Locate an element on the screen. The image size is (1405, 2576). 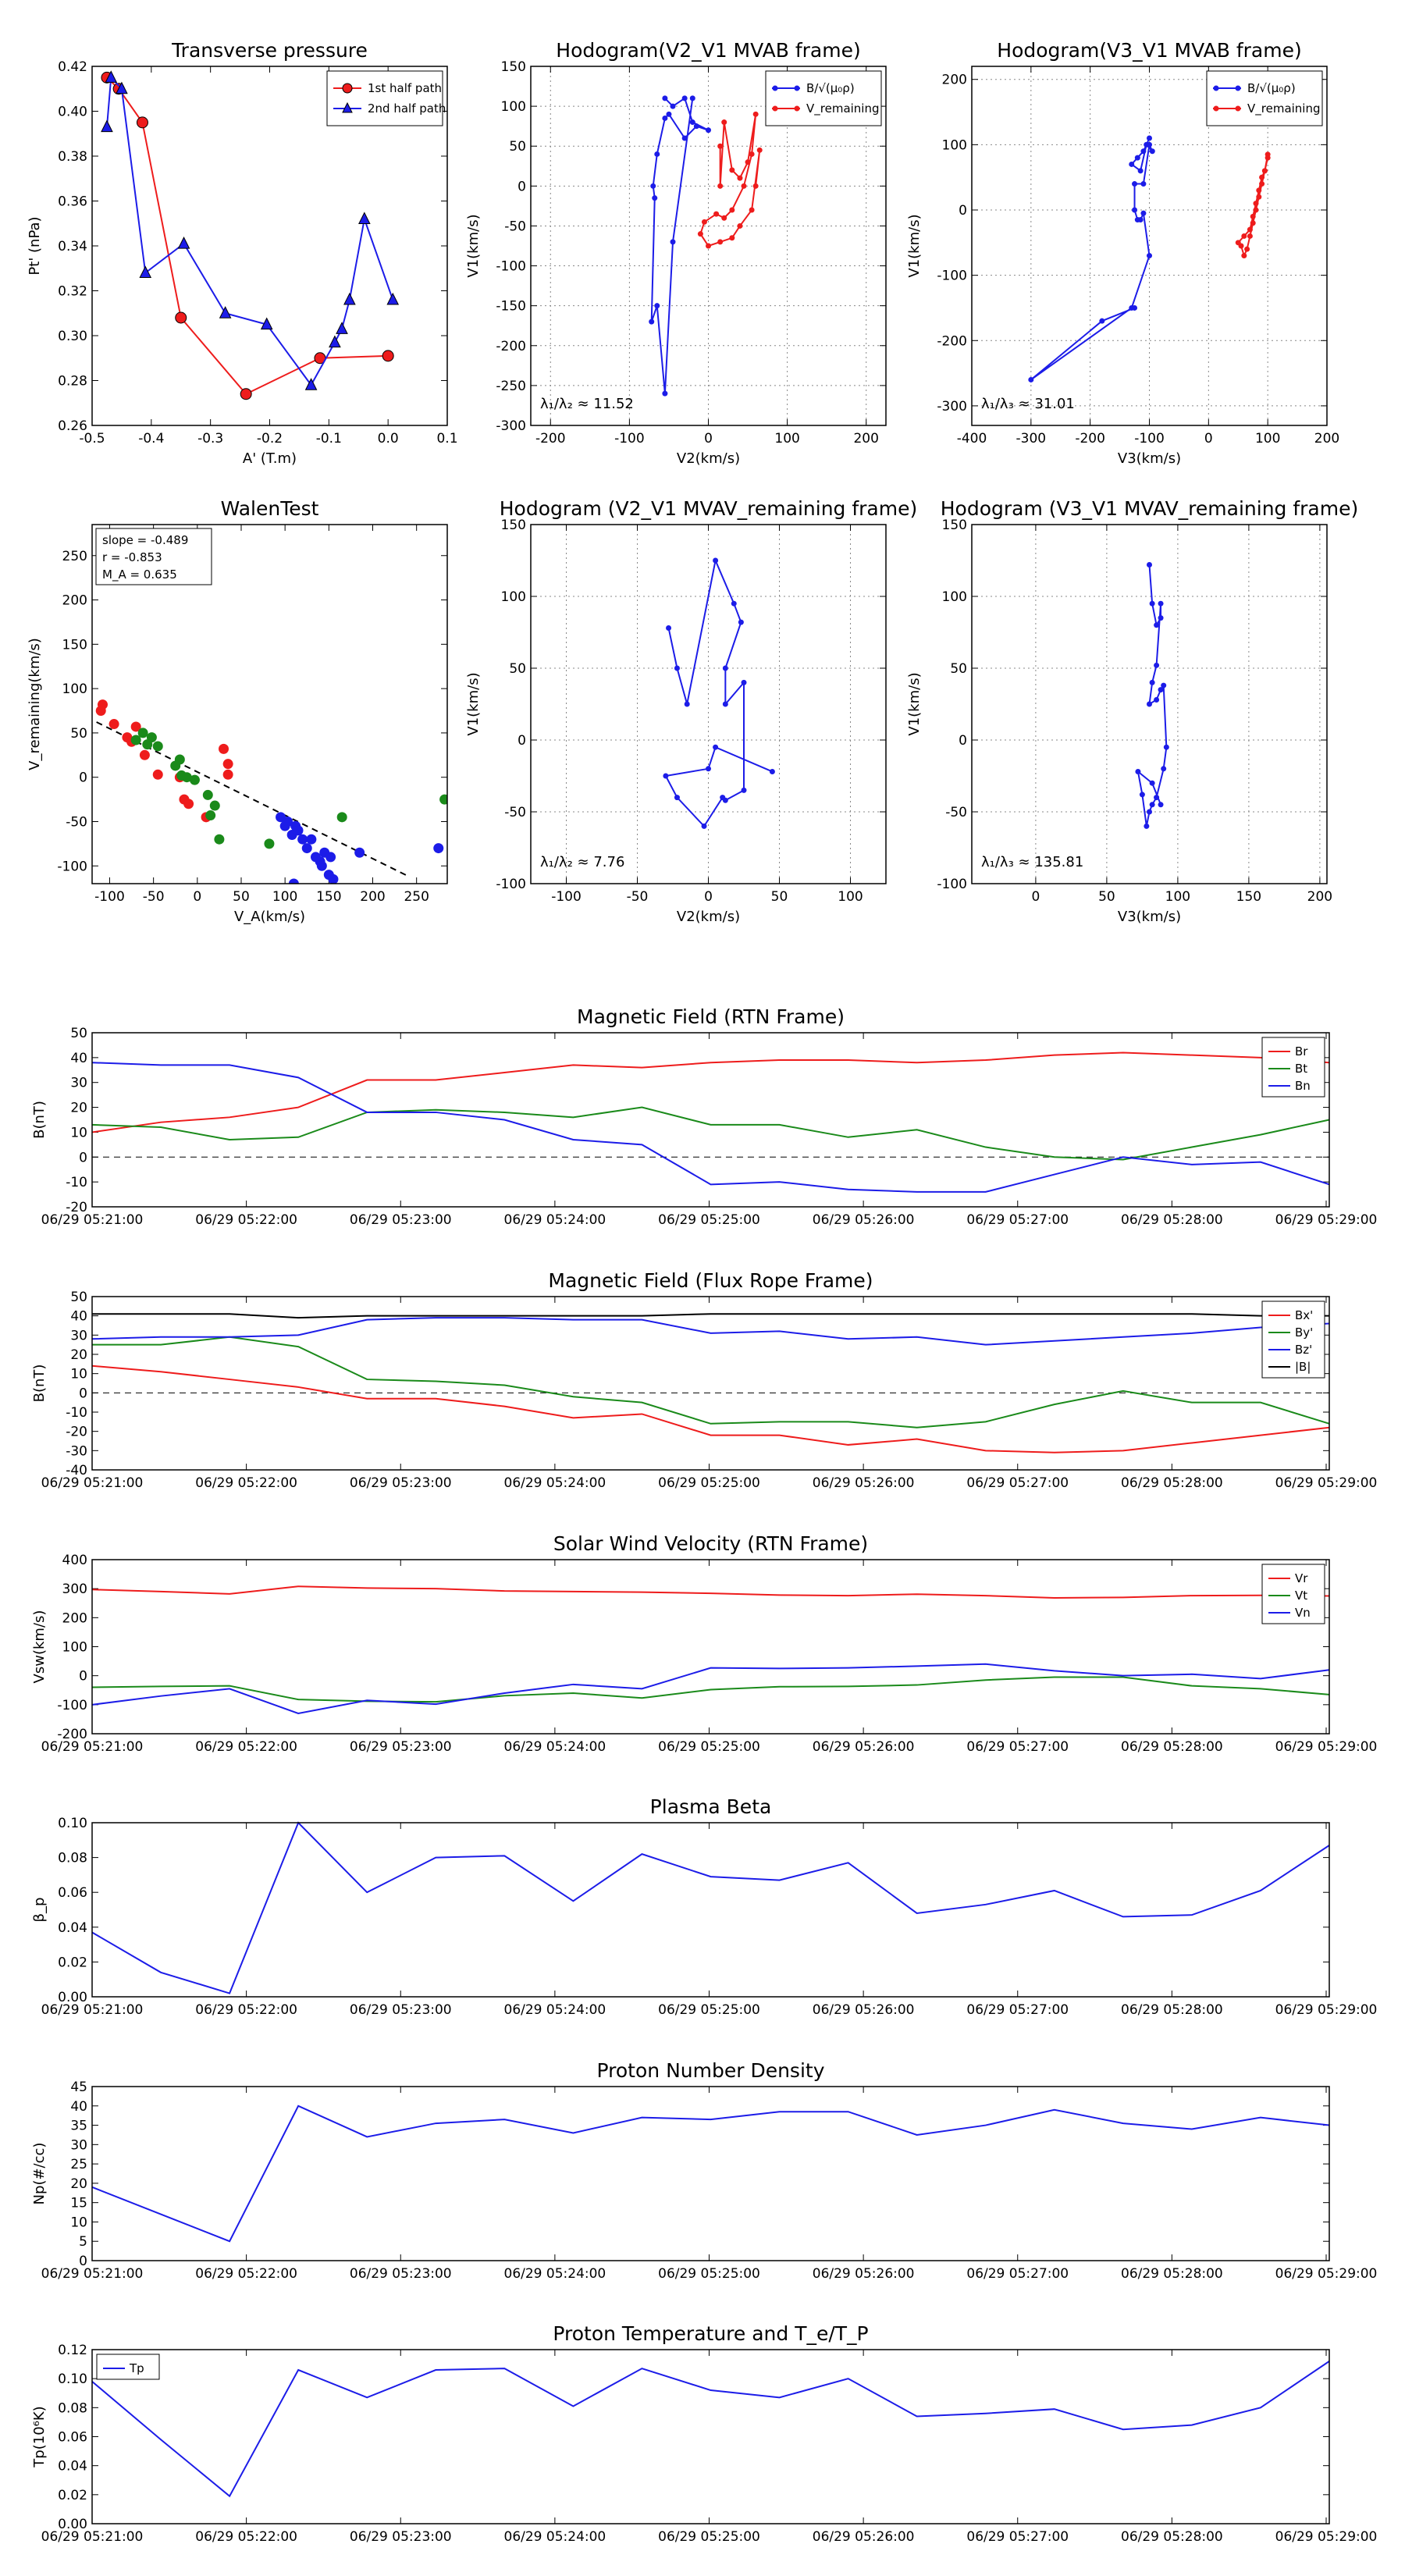
series-line-Bt is located at coordinates (711, 1133).